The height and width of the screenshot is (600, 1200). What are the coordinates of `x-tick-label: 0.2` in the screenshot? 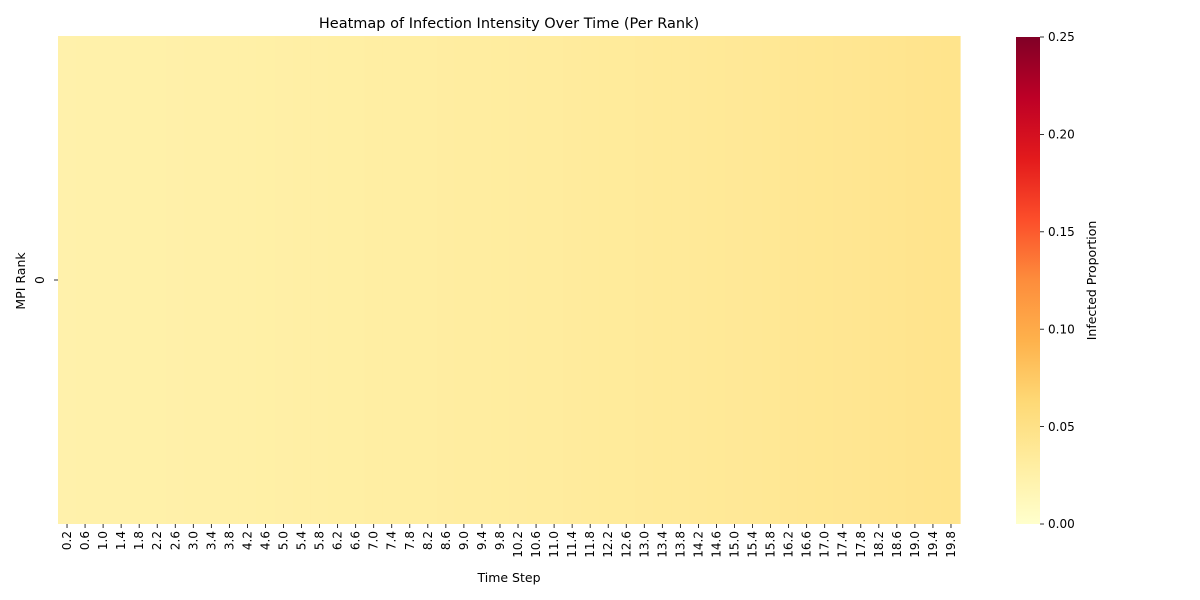 It's located at (67, 540).